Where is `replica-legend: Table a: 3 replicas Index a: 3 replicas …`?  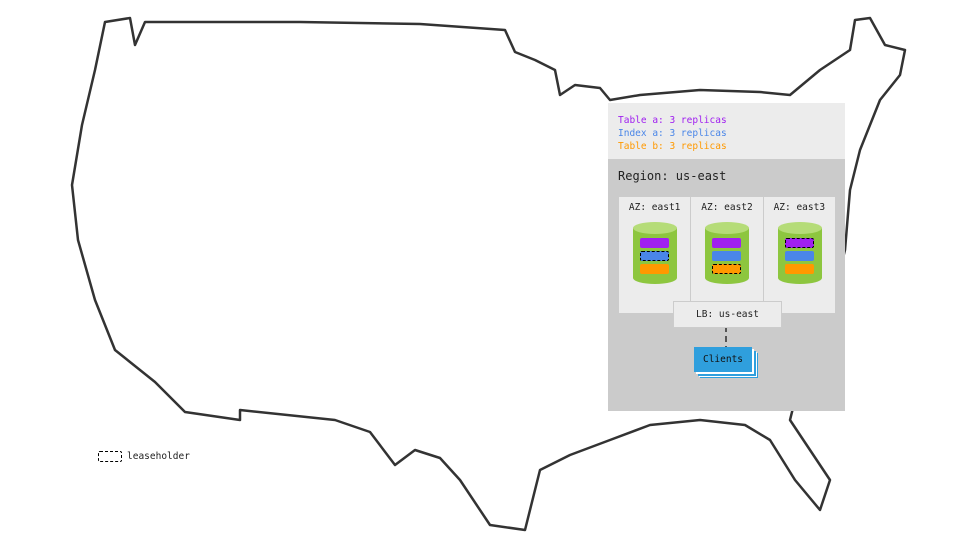 replica-legend: Table a: 3 replicas Index a: 3 replicas … is located at coordinates (726, 131).